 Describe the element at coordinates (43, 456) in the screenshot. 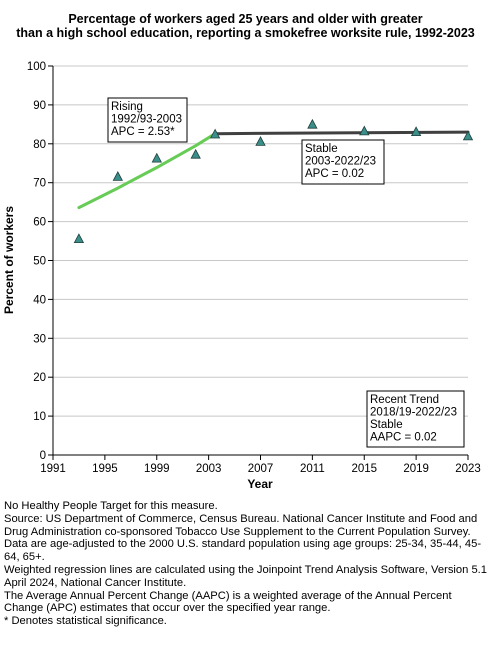

I see `y-tick-label-0: 0` at that location.